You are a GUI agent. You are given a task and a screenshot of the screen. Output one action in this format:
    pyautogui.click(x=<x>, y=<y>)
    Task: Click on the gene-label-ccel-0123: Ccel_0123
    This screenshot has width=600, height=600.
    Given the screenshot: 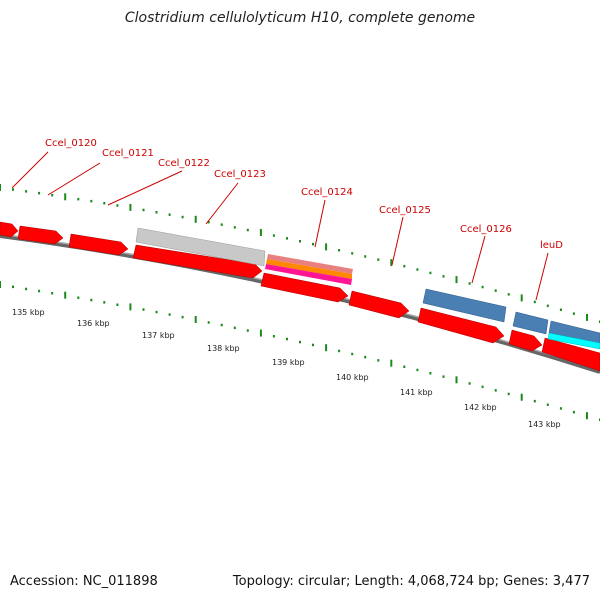 What is the action you would take?
    pyautogui.click(x=240, y=174)
    